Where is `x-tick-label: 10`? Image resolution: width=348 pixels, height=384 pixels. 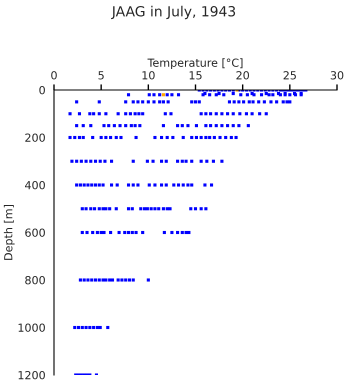 x-tick-label: 10 is located at coordinates (148, 75).